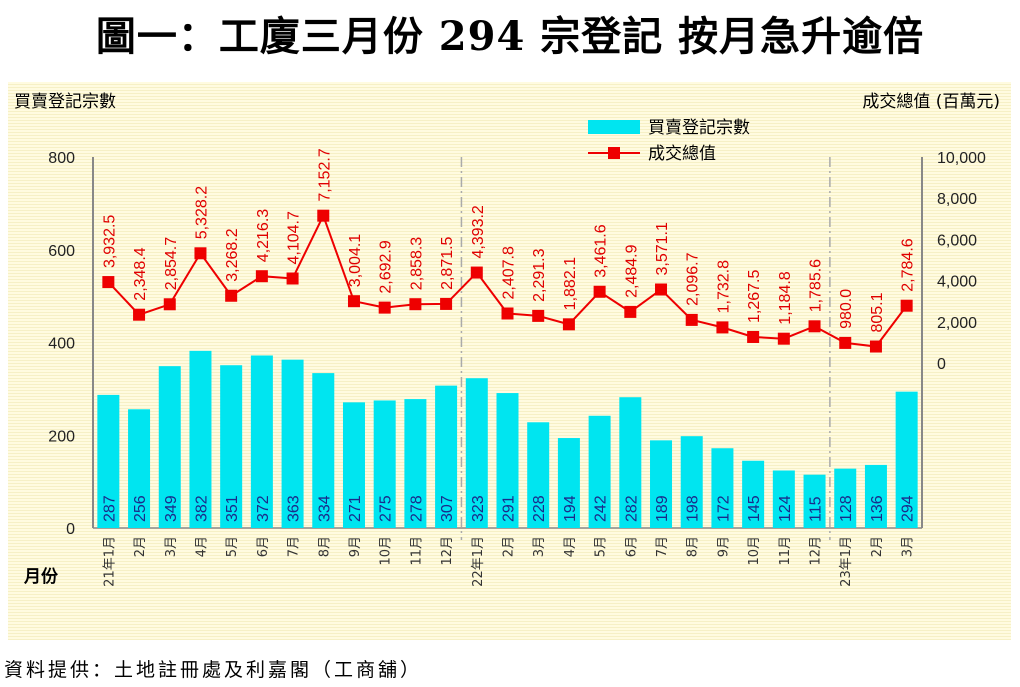 This screenshot has height=687, width=1020. Describe the element at coordinates (682, 154) in the screenshot. I see `legend-line-label: 成交總值` at that location.